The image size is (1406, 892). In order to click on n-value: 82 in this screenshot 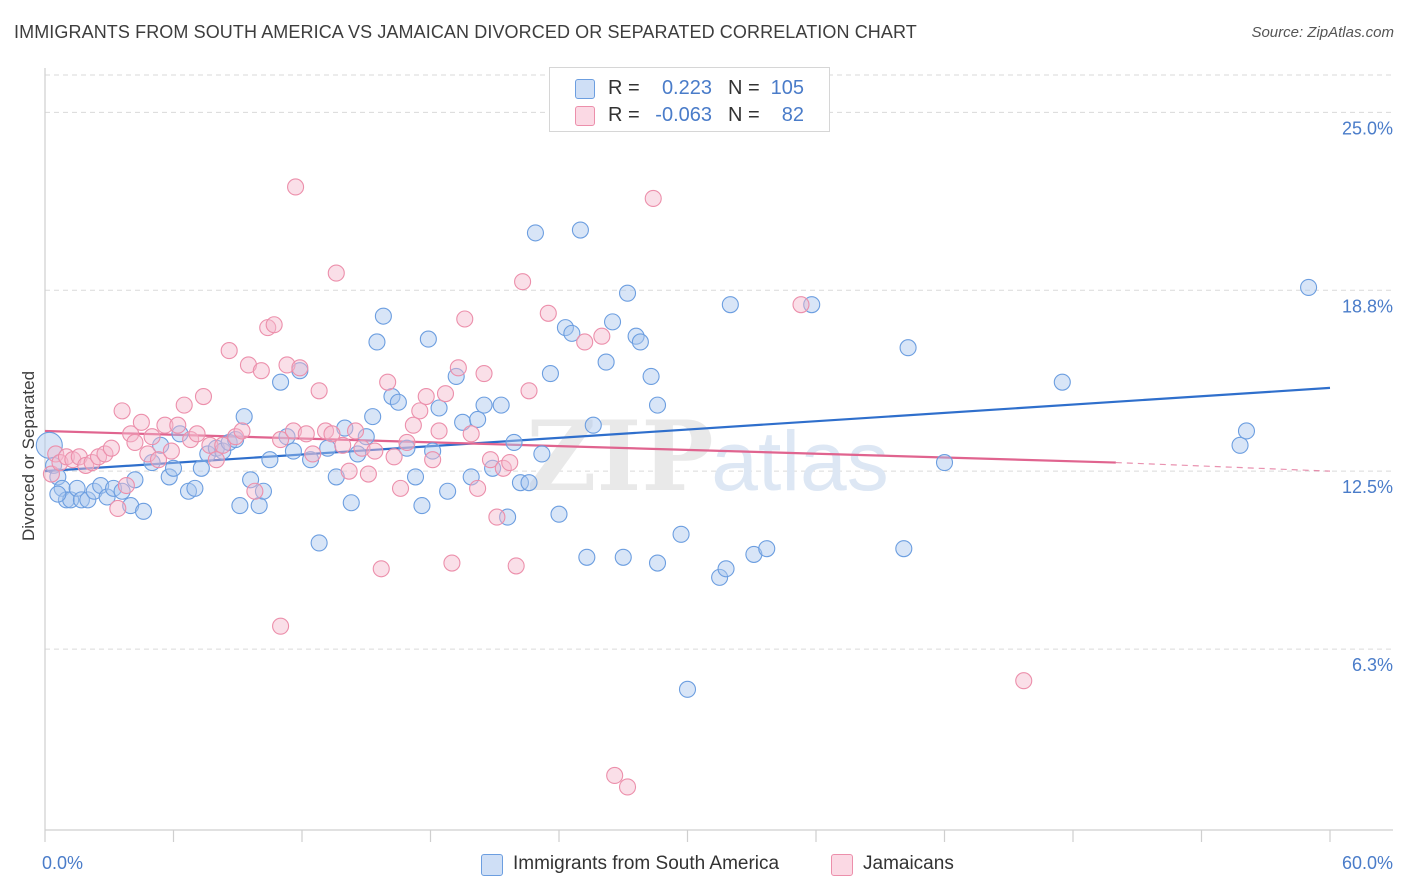, I will do `click(792, 115)`.